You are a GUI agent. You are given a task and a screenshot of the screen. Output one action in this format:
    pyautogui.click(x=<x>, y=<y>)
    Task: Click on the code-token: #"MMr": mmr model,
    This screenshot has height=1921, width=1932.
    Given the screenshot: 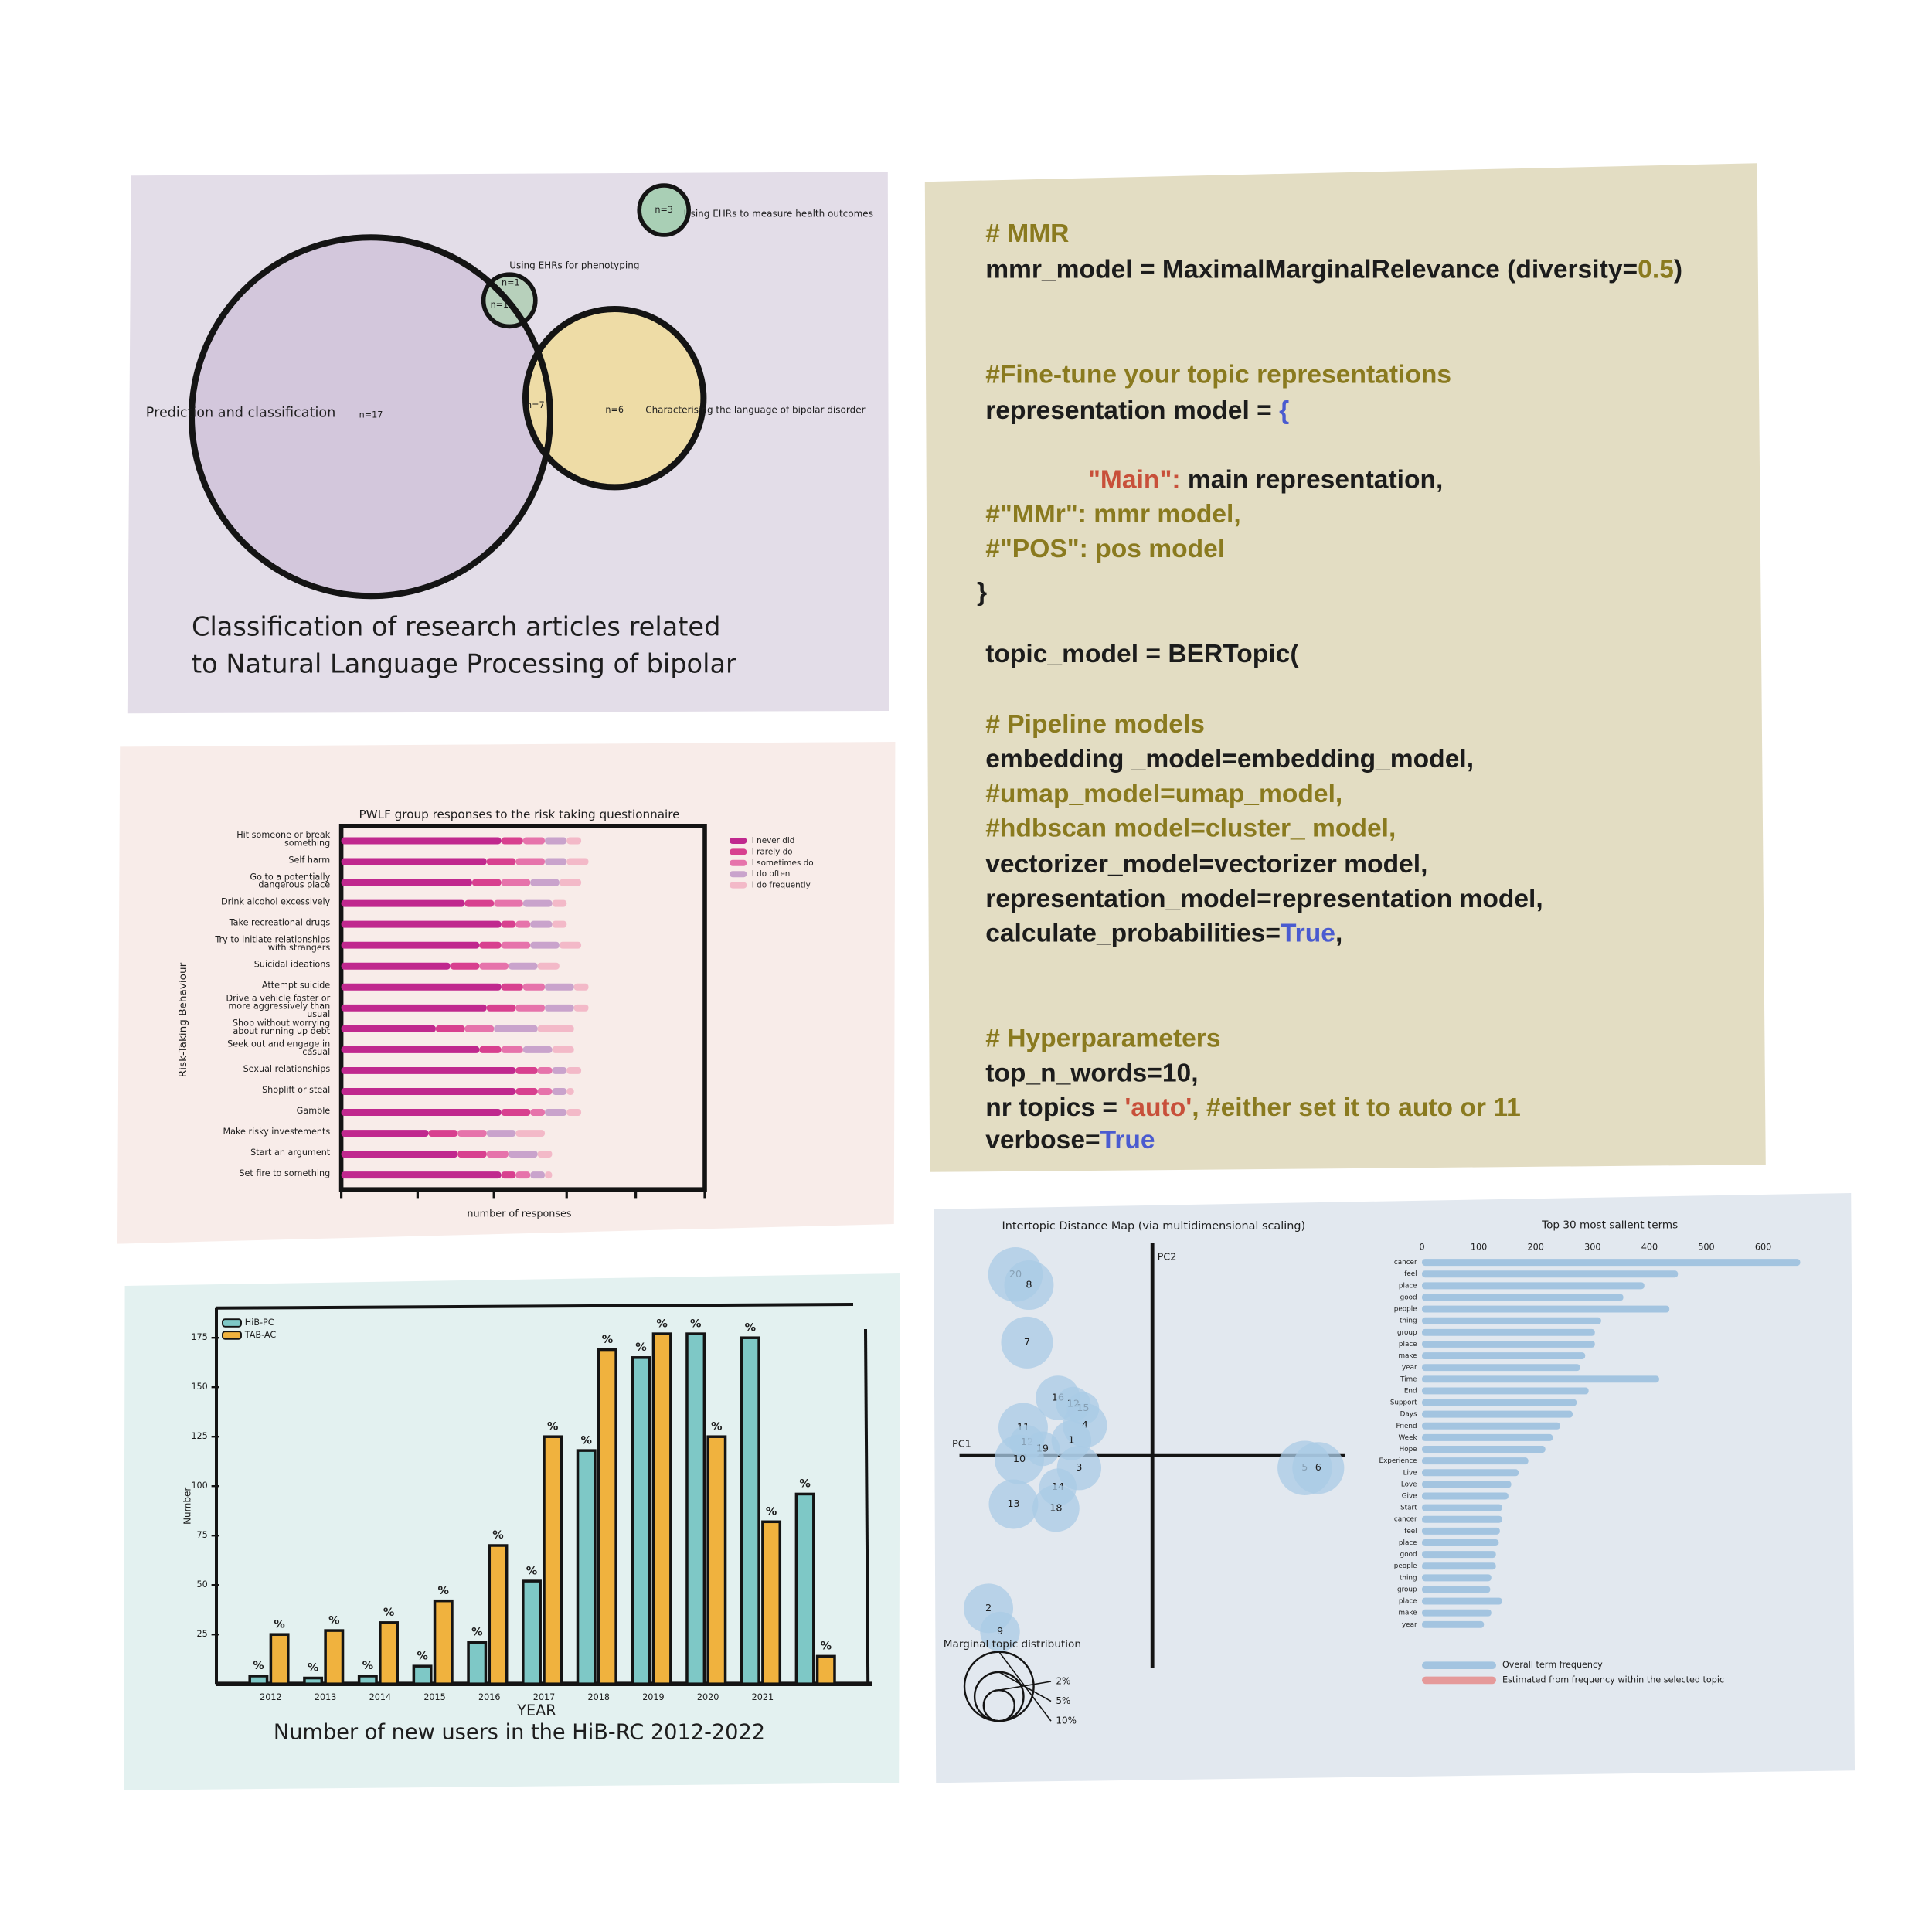 What is the action you would take?
    pyautogui.click(x=1113, y=514)
    